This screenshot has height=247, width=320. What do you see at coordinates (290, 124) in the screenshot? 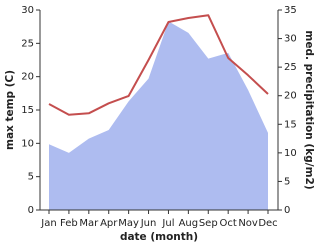
I see `y2-tick-label: 15` at bounding box center [290, 124].